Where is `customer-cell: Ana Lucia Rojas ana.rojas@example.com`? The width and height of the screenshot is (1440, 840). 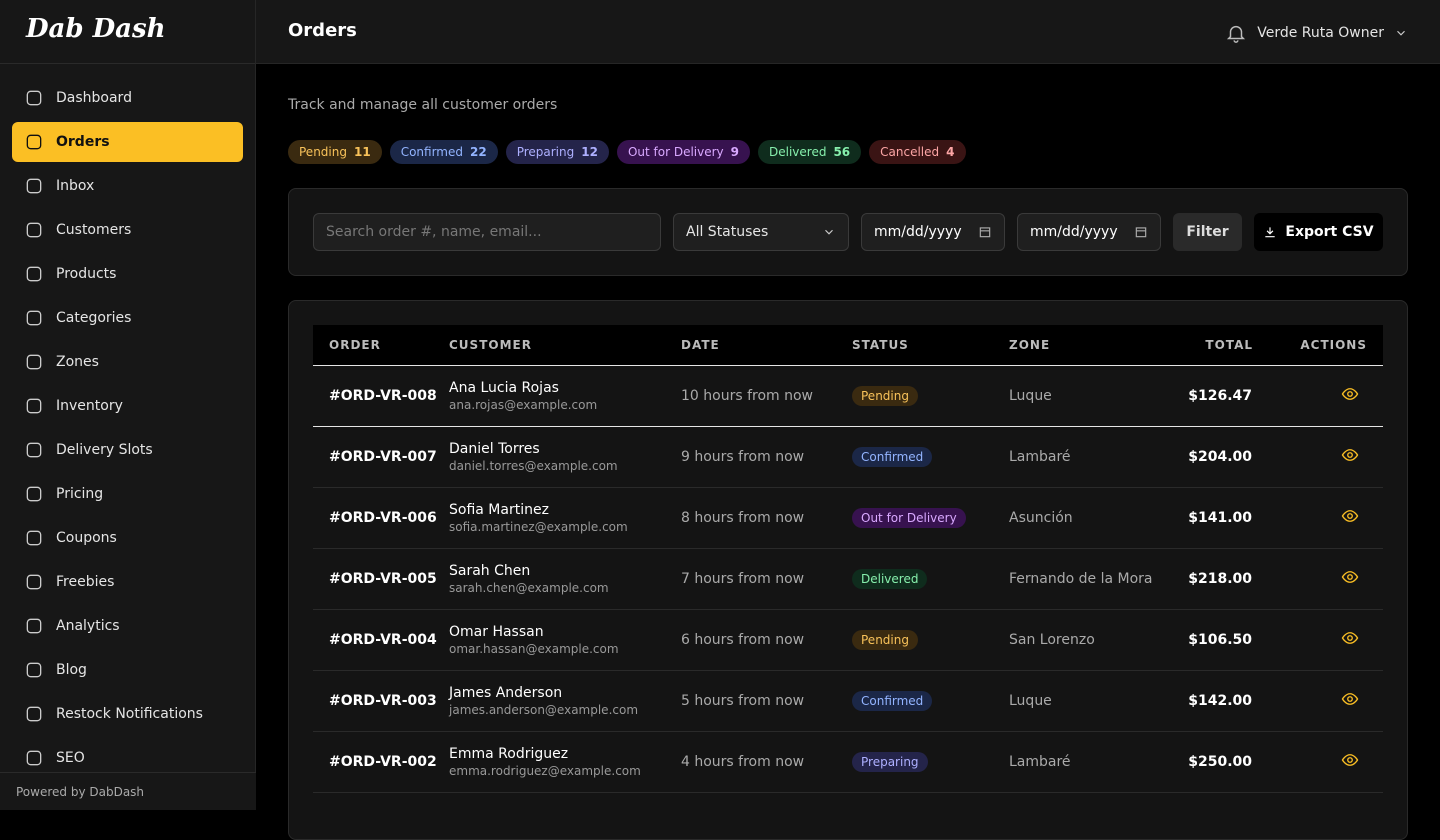 customer-cell: Ana Lucia Rojas ana.rojas@example.com is located at coordinates (564, 396).